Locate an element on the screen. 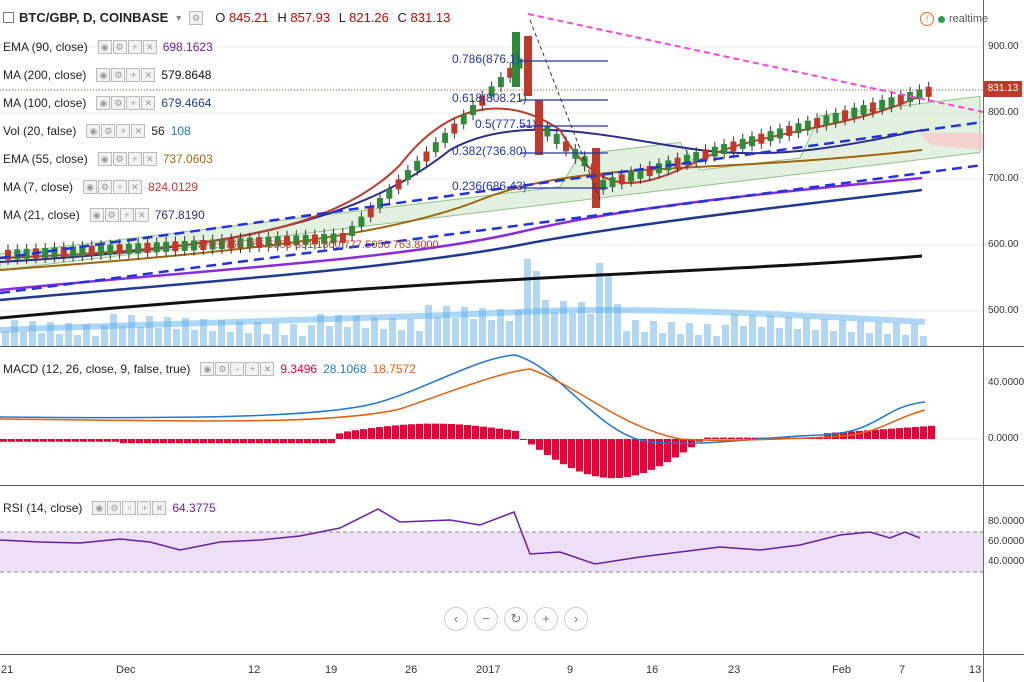 The image size is (1024, 682). indicator-label: Vol (20, false) is located at coordinates (40, 131).